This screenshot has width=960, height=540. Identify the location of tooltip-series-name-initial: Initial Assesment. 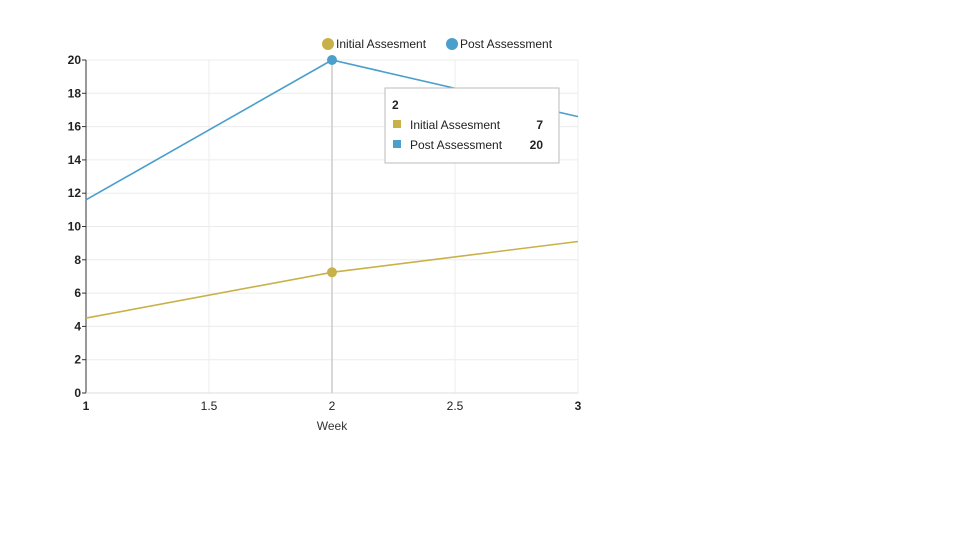
(455, 125).